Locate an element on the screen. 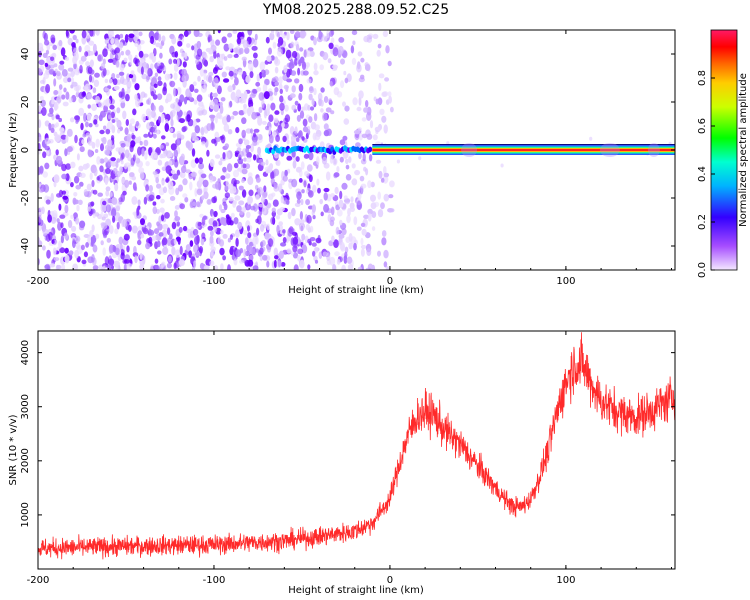 This screenshot has width=750, height=600. snr-x-tick-label: 0 is located at coordinates (390, 580).